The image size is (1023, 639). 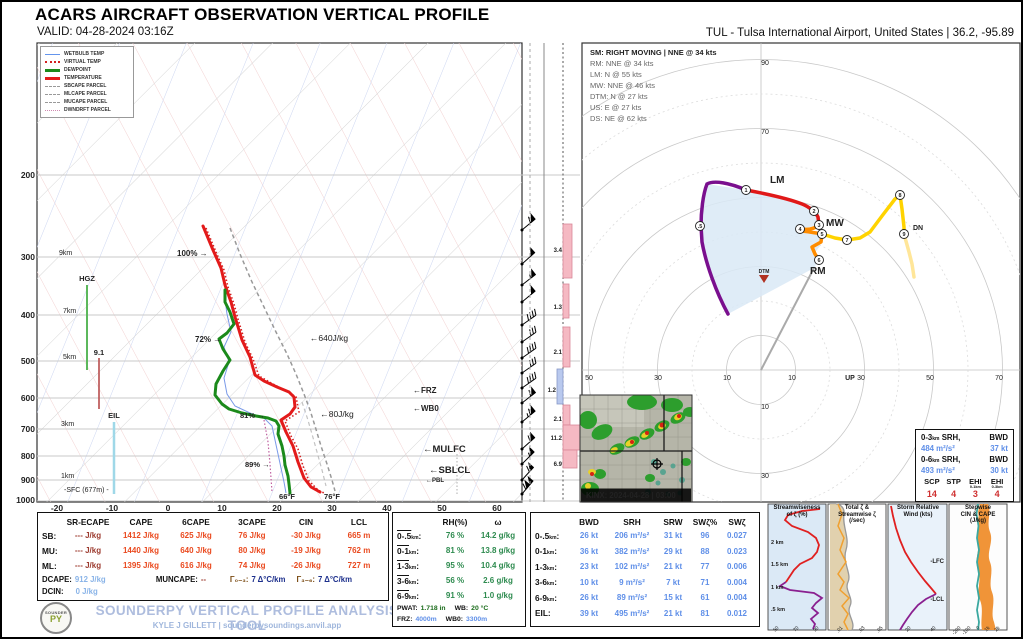 What do you see at coordinates (800, 230) in the screenshot?
I see `svg-text: 4` at bounding box center [800, 230].